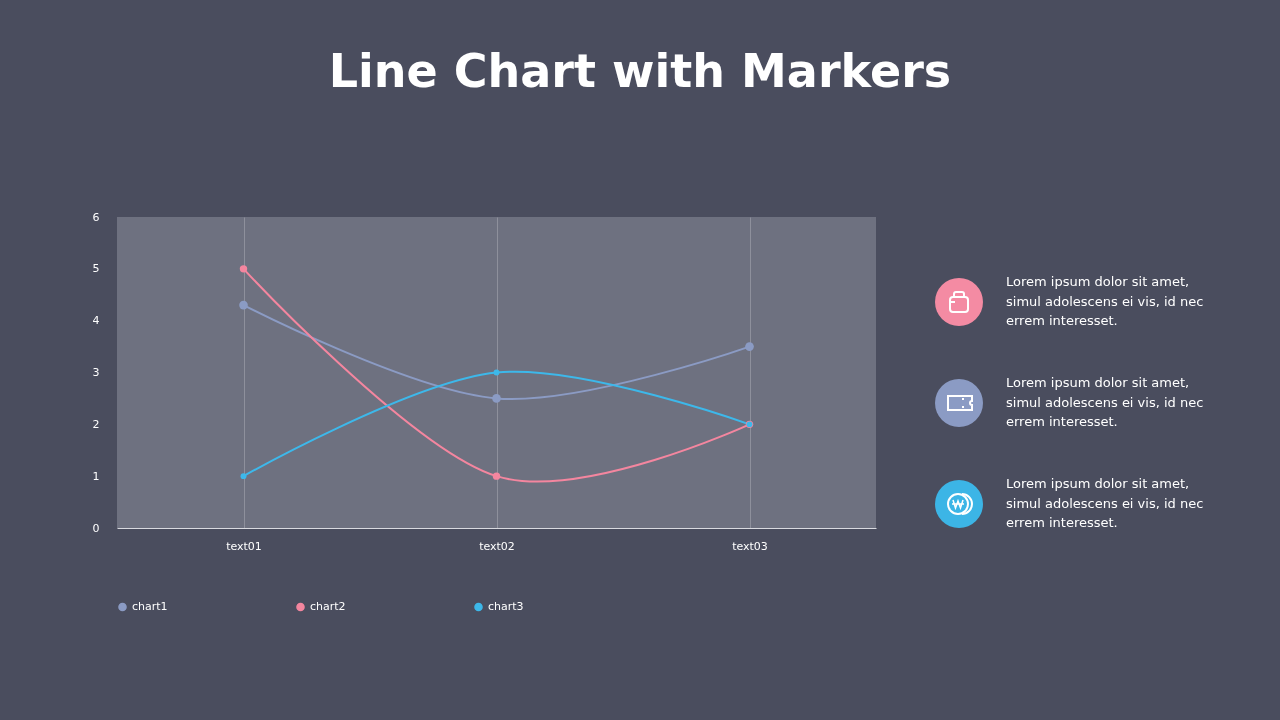 The width and height of the screenshot is (1280, 720). I want to click on x-tick-label: text02, so click(497, 546).